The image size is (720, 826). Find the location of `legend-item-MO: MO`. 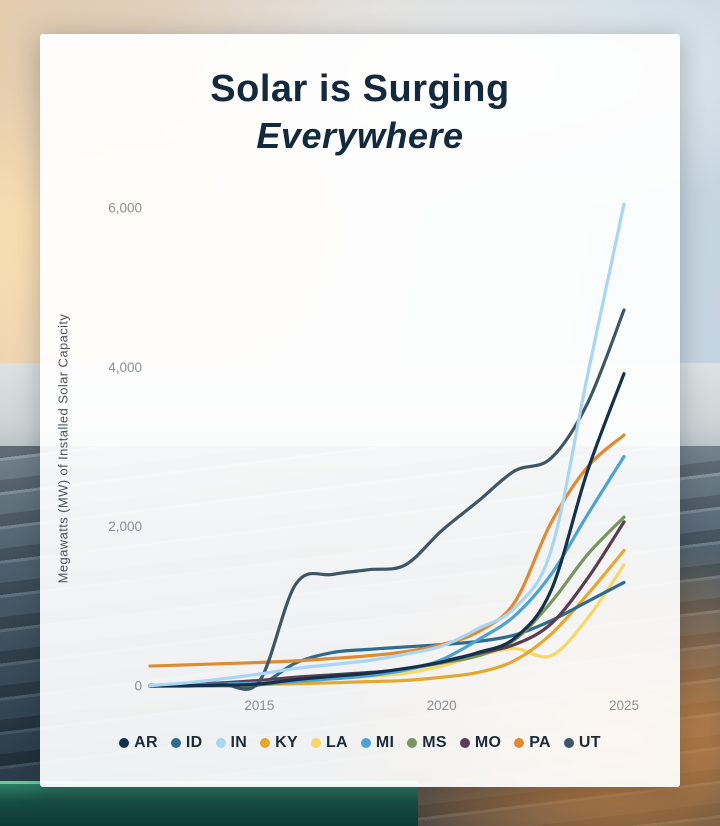

legend-item-MO: MO is located at coordinates (480, 743).